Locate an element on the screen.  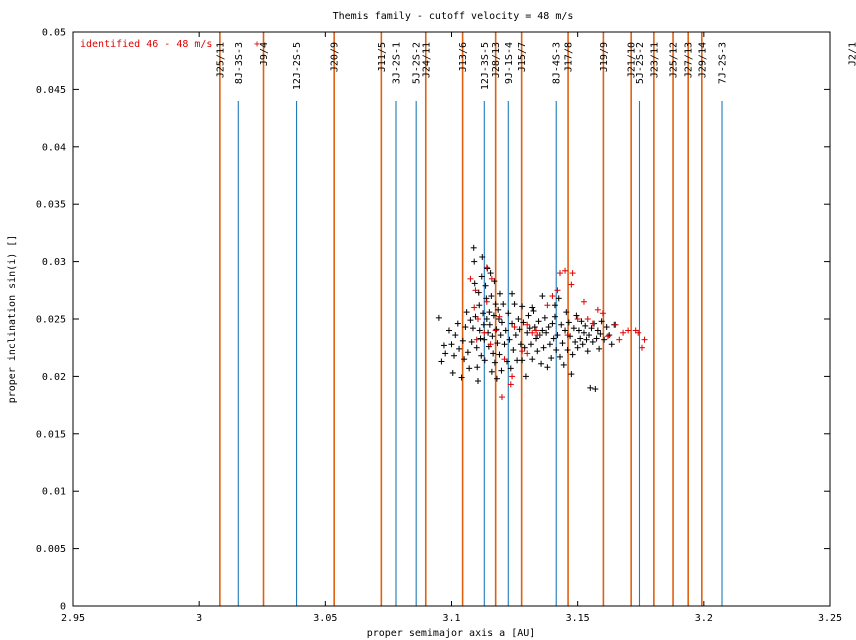
data-points is located at coordinates (541, 322).